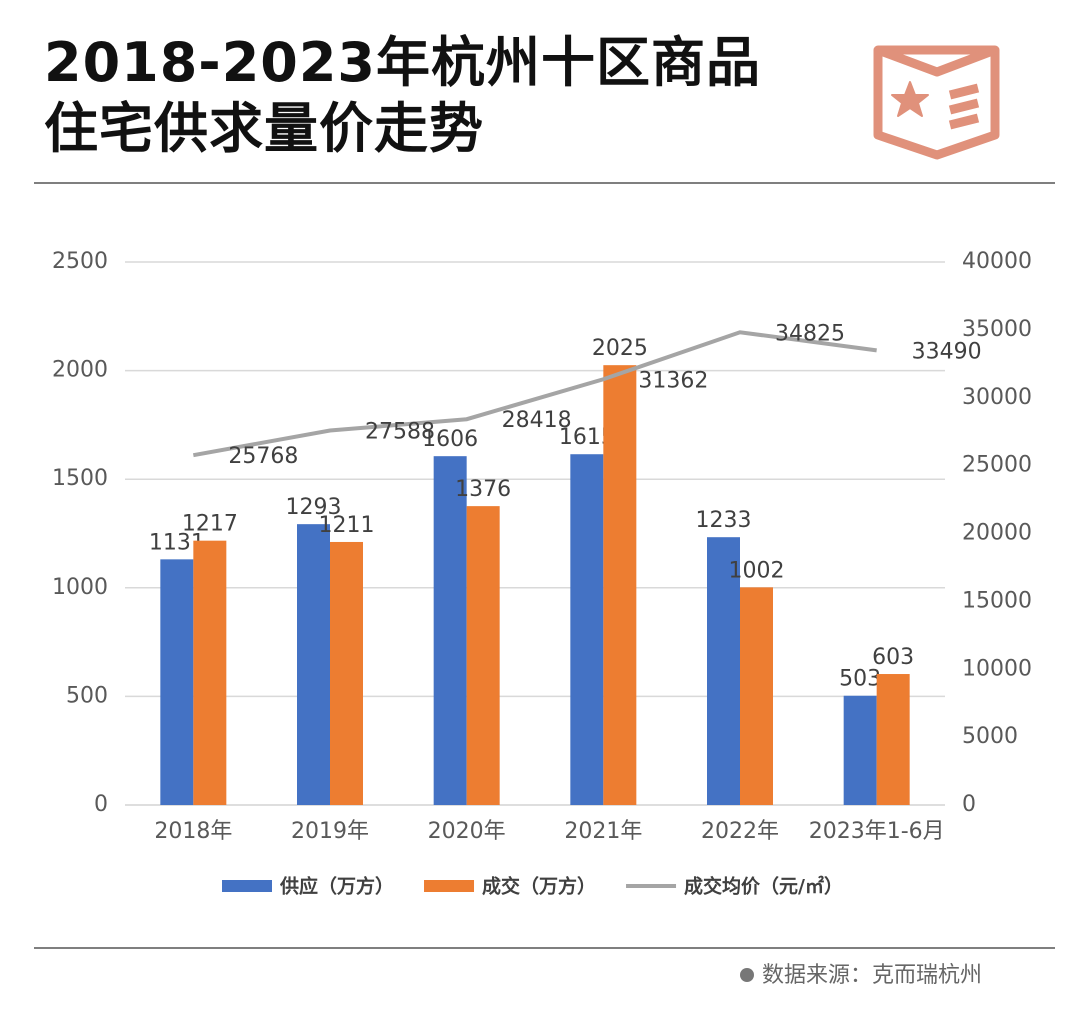 This screenshot has height=1013, width=1080. Describe the element at coordinates (620, 348) in the screenshot. I see `data-label: 2025` at that location.